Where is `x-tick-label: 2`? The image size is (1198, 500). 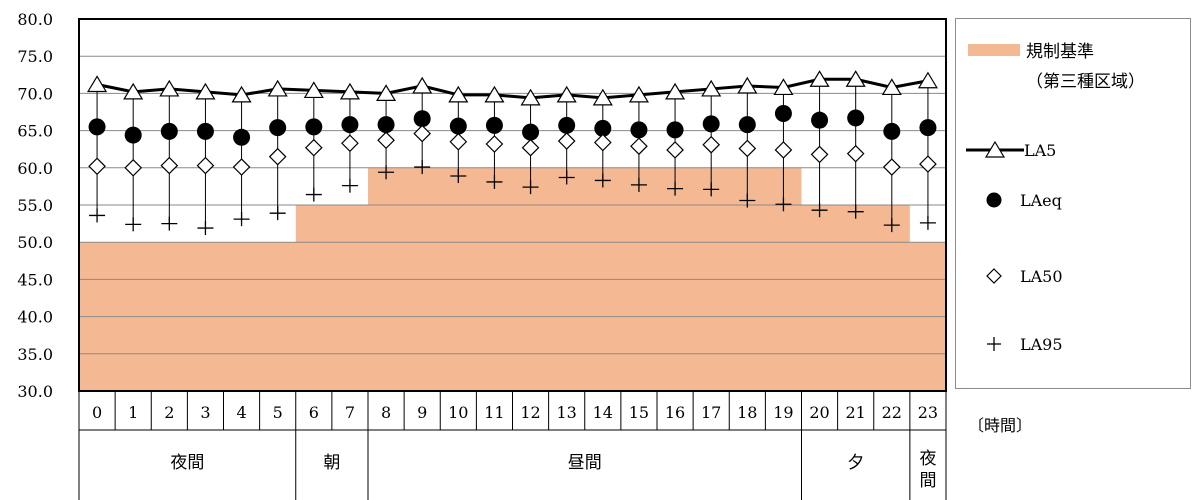 x-tick-label: 2 is located at coordinates (169, 412).